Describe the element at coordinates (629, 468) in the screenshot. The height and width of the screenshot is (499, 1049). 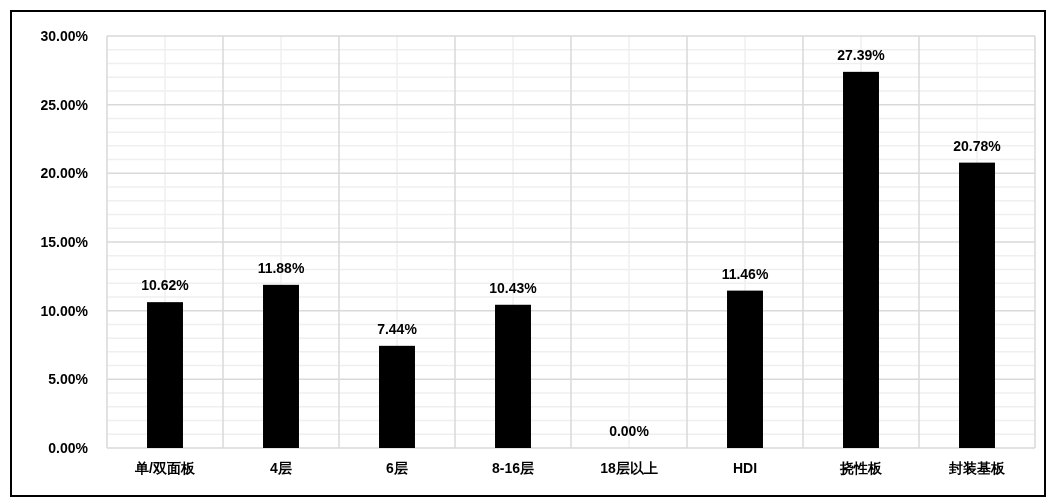
I see `x-tick-label: 18层以上` at that location.